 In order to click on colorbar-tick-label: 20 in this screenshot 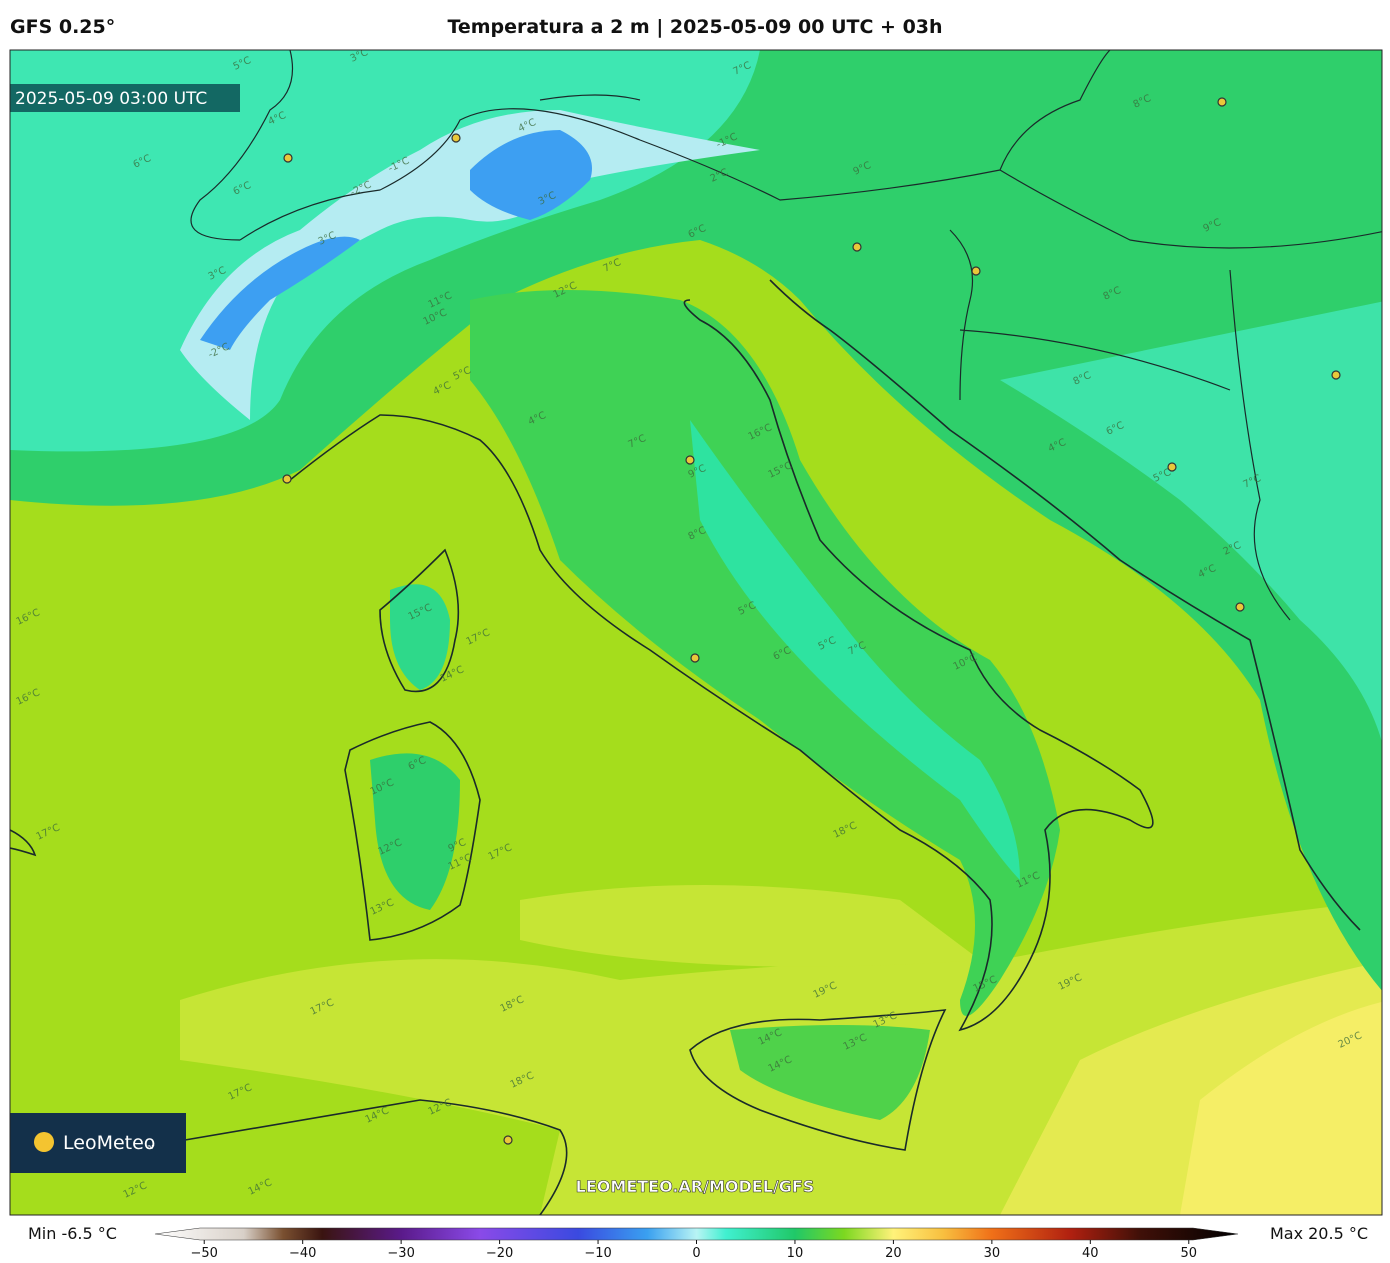, I will do `click(893, 1253)`.